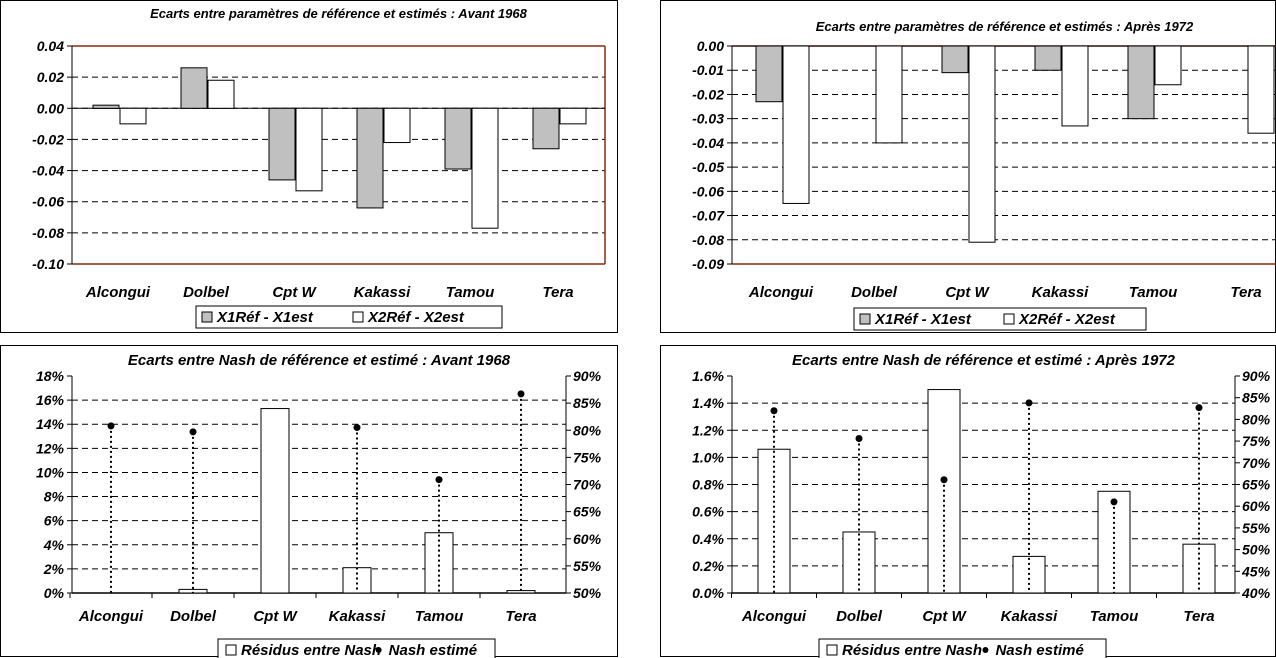 The width and height of the screenshot is (1276, 658). I want to click on y-tick-label: -0.03, so click(708, 119).